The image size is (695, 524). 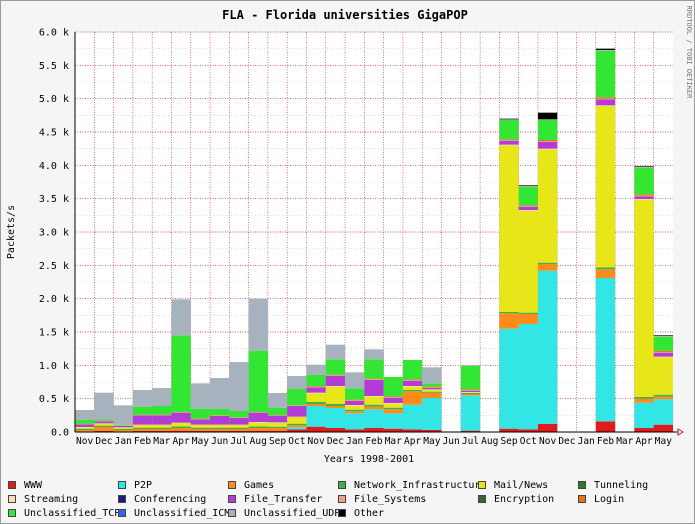 I want to click on legend-label: Tunneling, so click(x=621, y=485).